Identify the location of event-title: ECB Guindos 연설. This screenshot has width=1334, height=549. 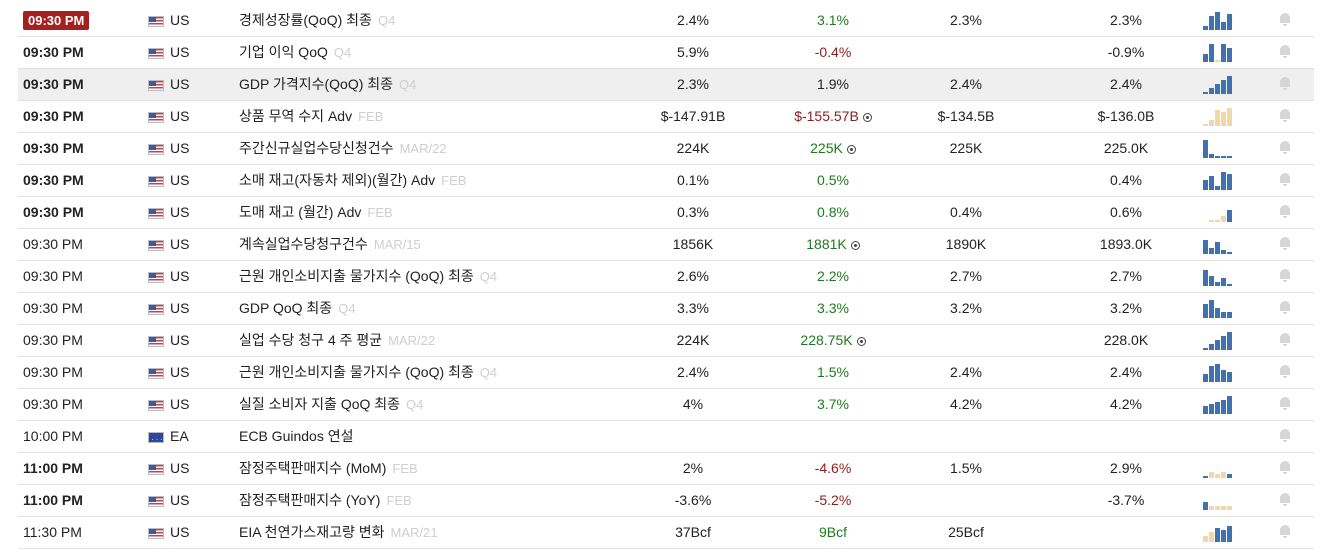
(296, 436).